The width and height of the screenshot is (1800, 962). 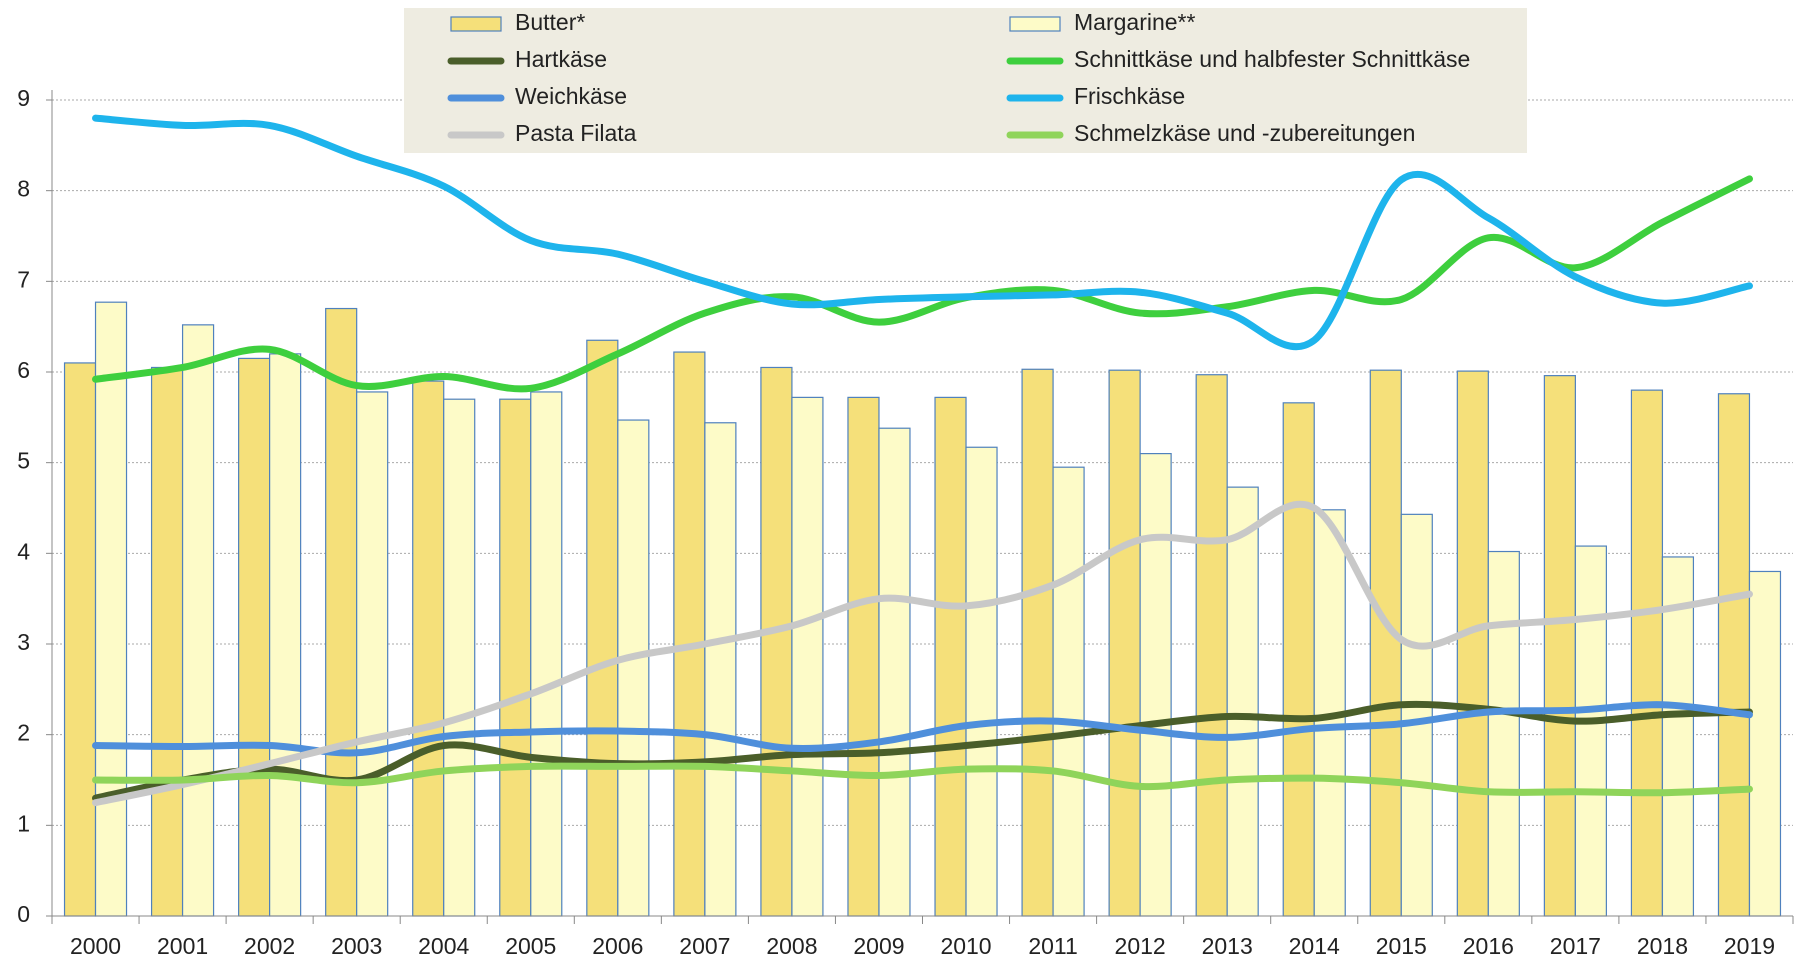 What do you see at coordinates (1129, 96) in the screenshot?
I see `legend-label: Frischkäse` at bounding box center [1129, 96].